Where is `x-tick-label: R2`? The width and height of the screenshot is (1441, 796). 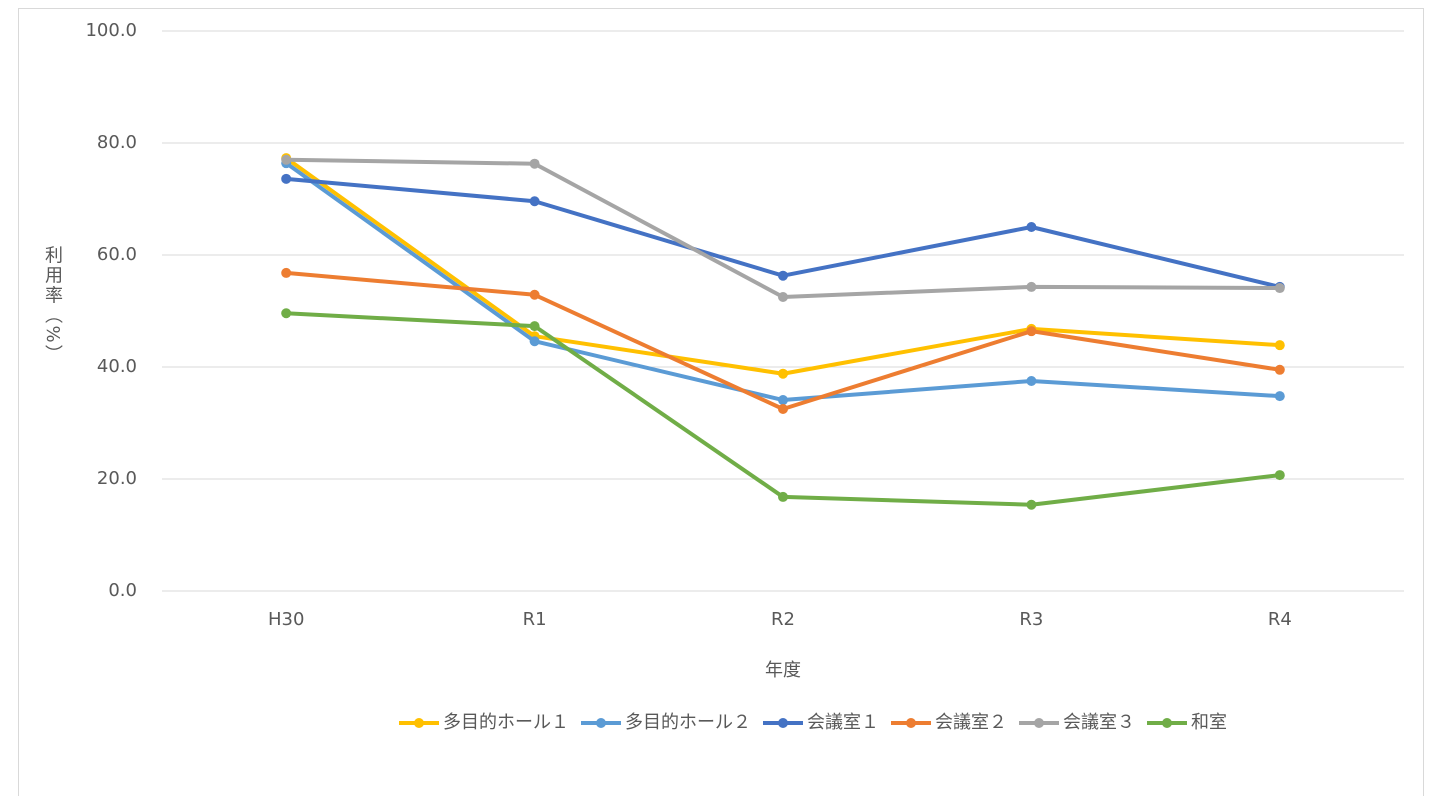 x-tick-label: R2 is located at coordinates (783, 619).